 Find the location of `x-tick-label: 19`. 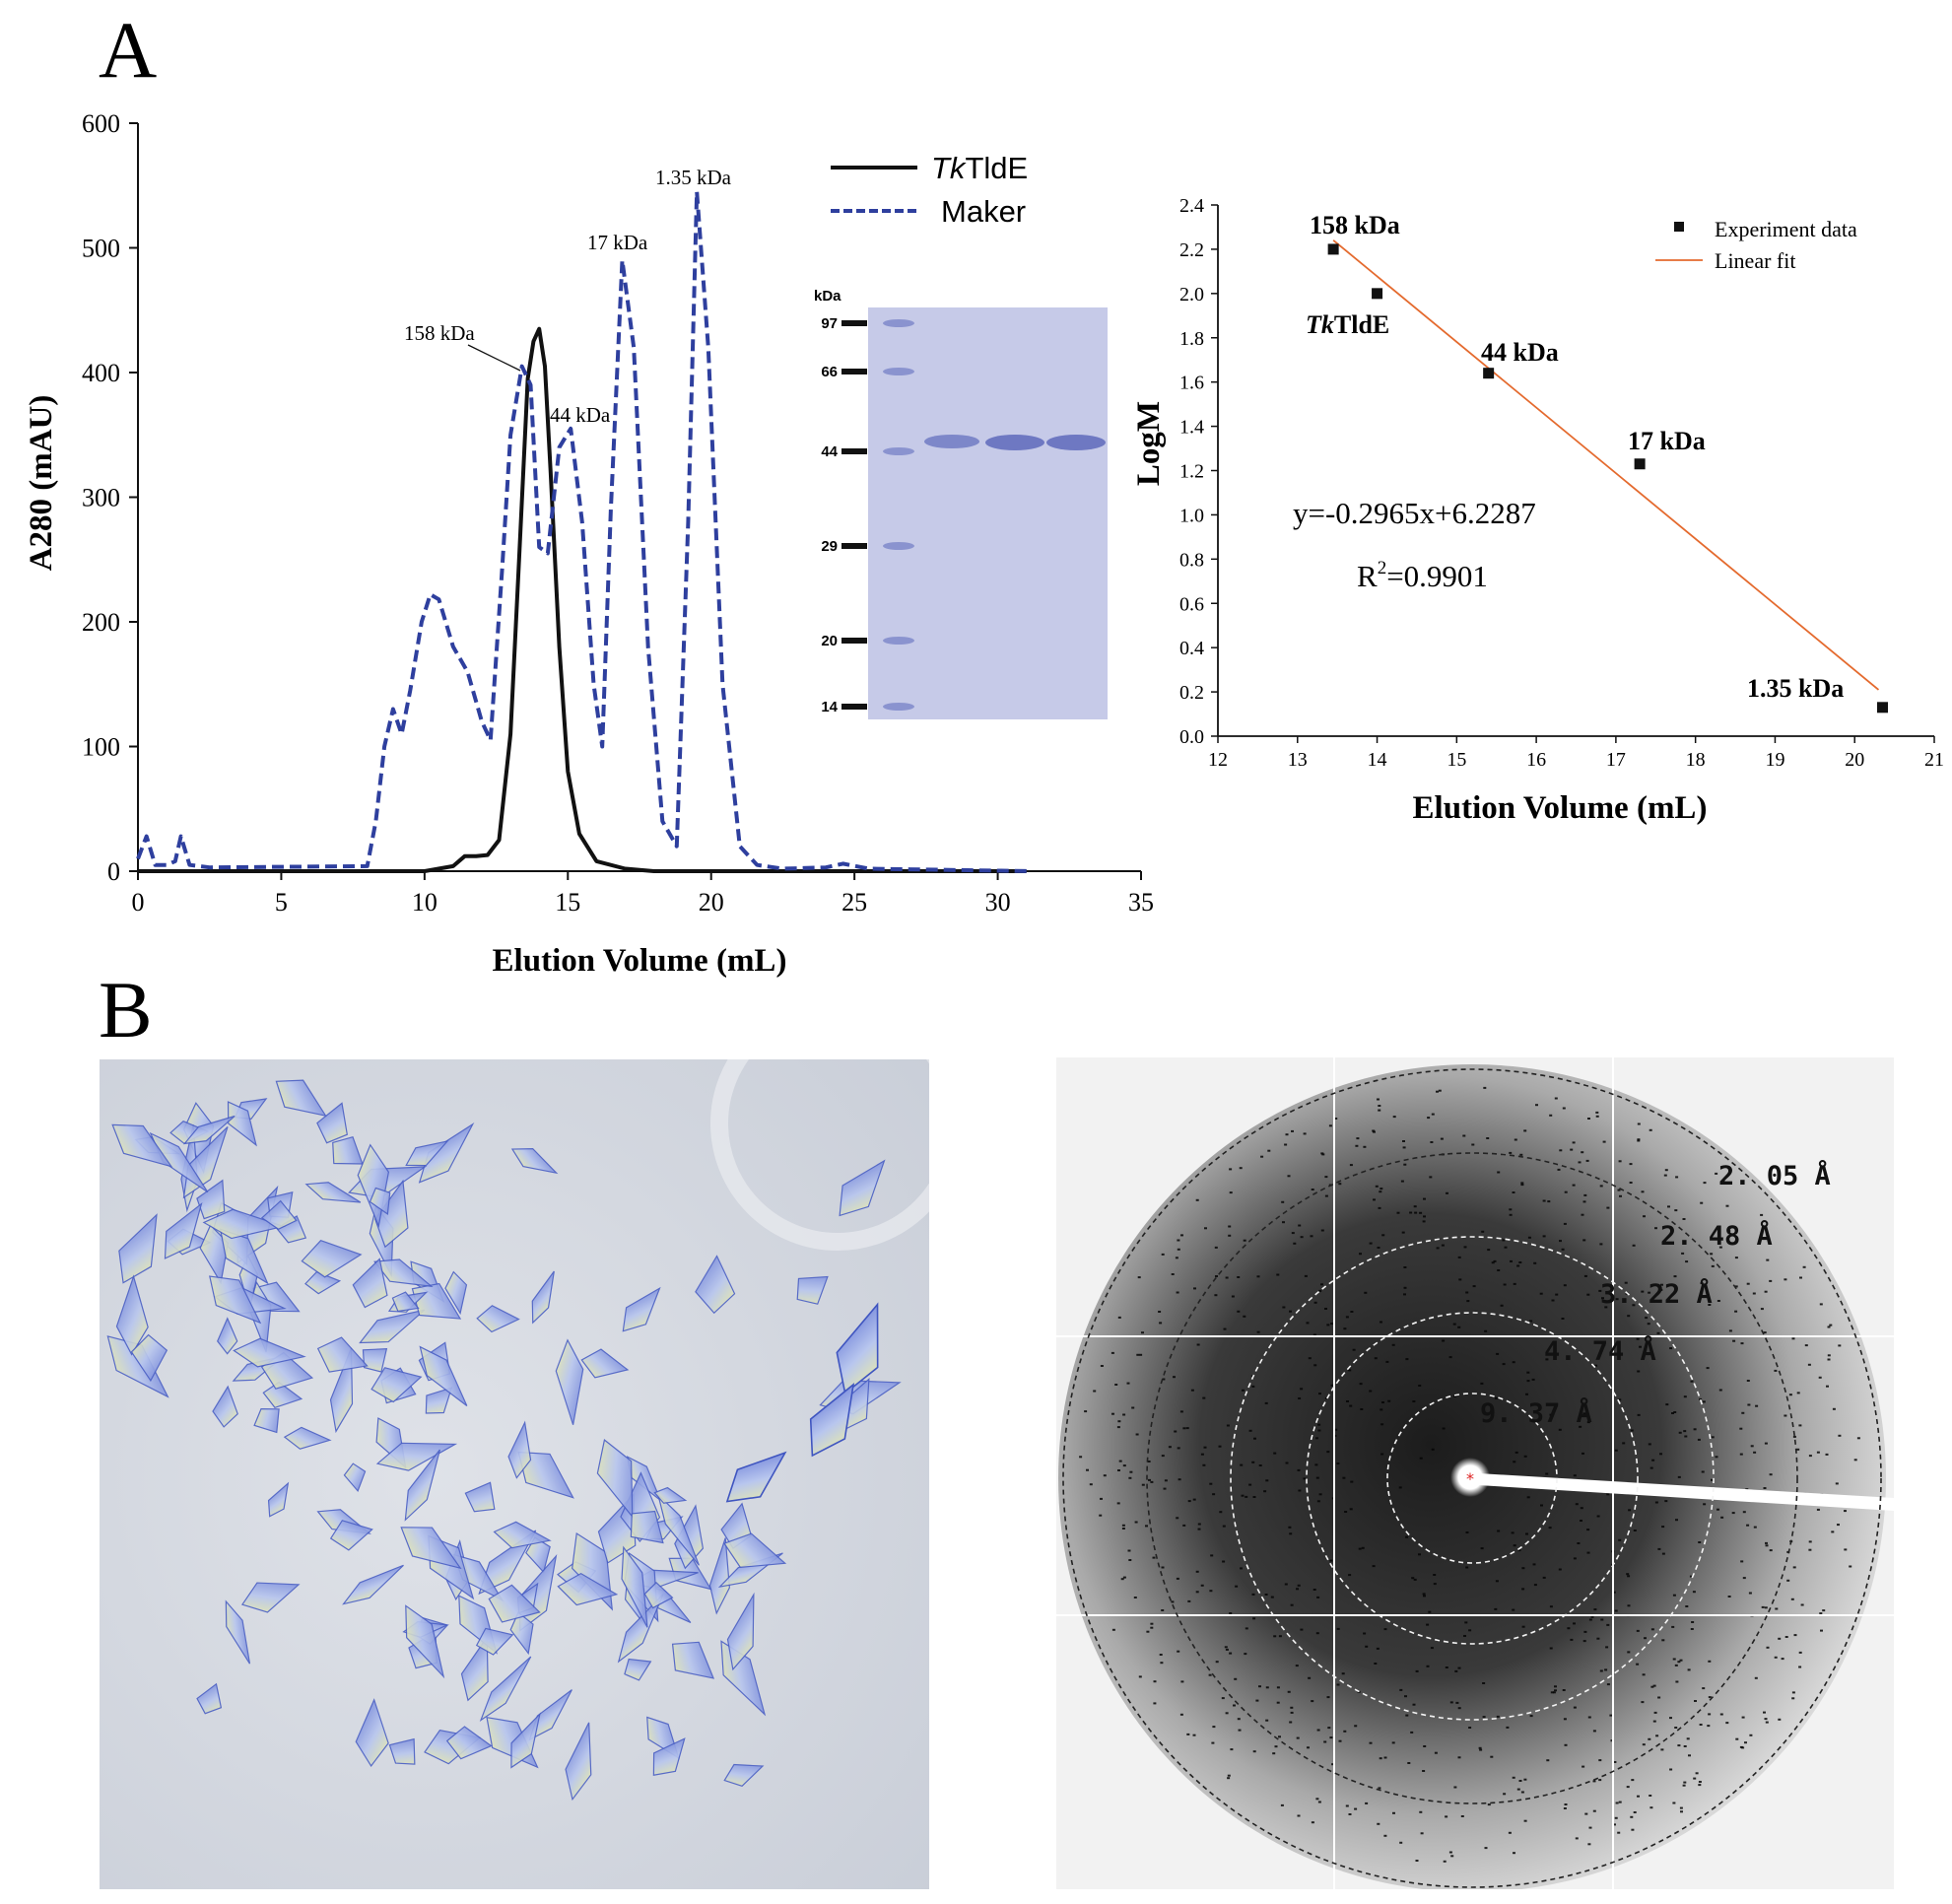

x-tick-label: 19 is located at coordinates (1774, 760).